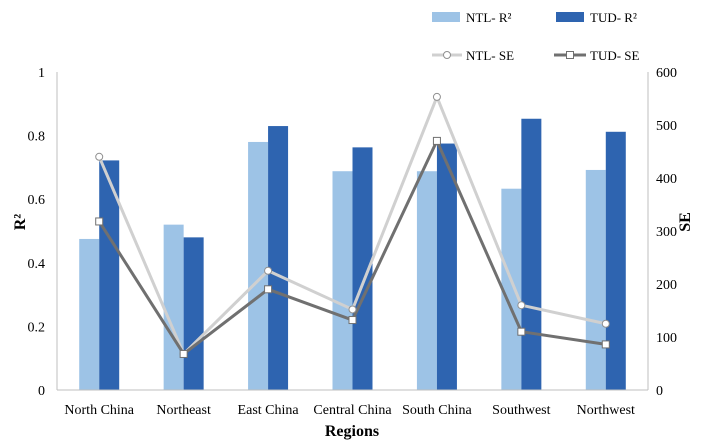 This screenshot has width=704, height=448. I want to click on left-y-tick-label: 0.4, so click(37, 264).